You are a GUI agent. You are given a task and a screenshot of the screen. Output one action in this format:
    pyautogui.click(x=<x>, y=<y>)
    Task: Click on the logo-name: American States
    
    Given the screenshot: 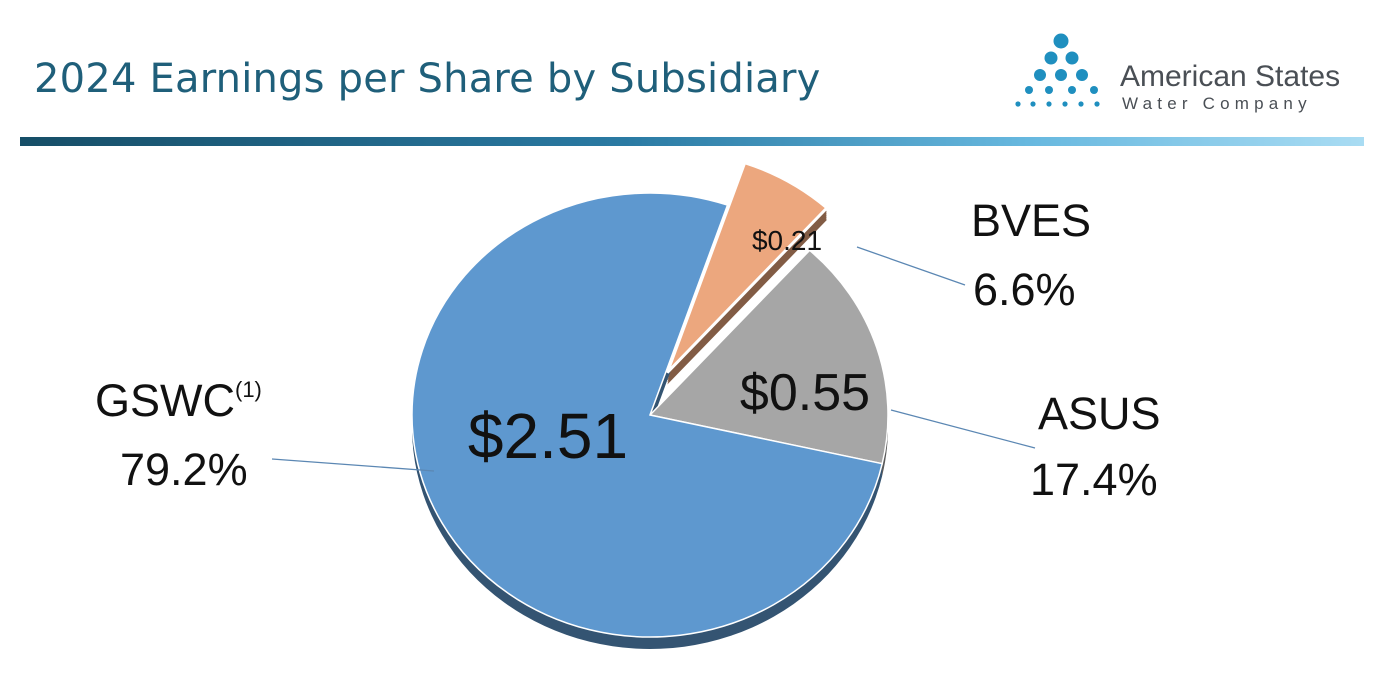 What is the action you would take?
    pyautogui.click(x=1230, y=76)
    